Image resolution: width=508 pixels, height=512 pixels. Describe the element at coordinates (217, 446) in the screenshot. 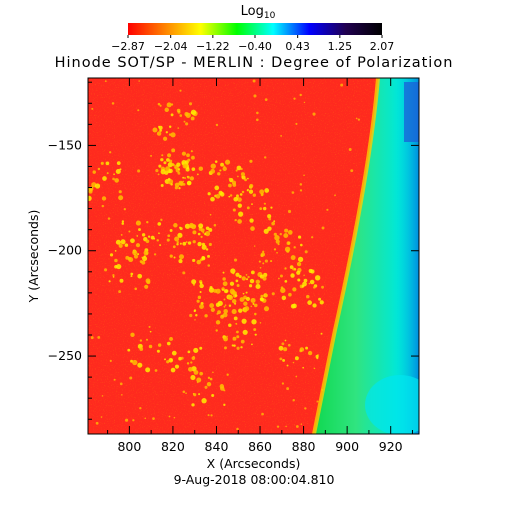

I see `x-tick-label: 840` at that location.